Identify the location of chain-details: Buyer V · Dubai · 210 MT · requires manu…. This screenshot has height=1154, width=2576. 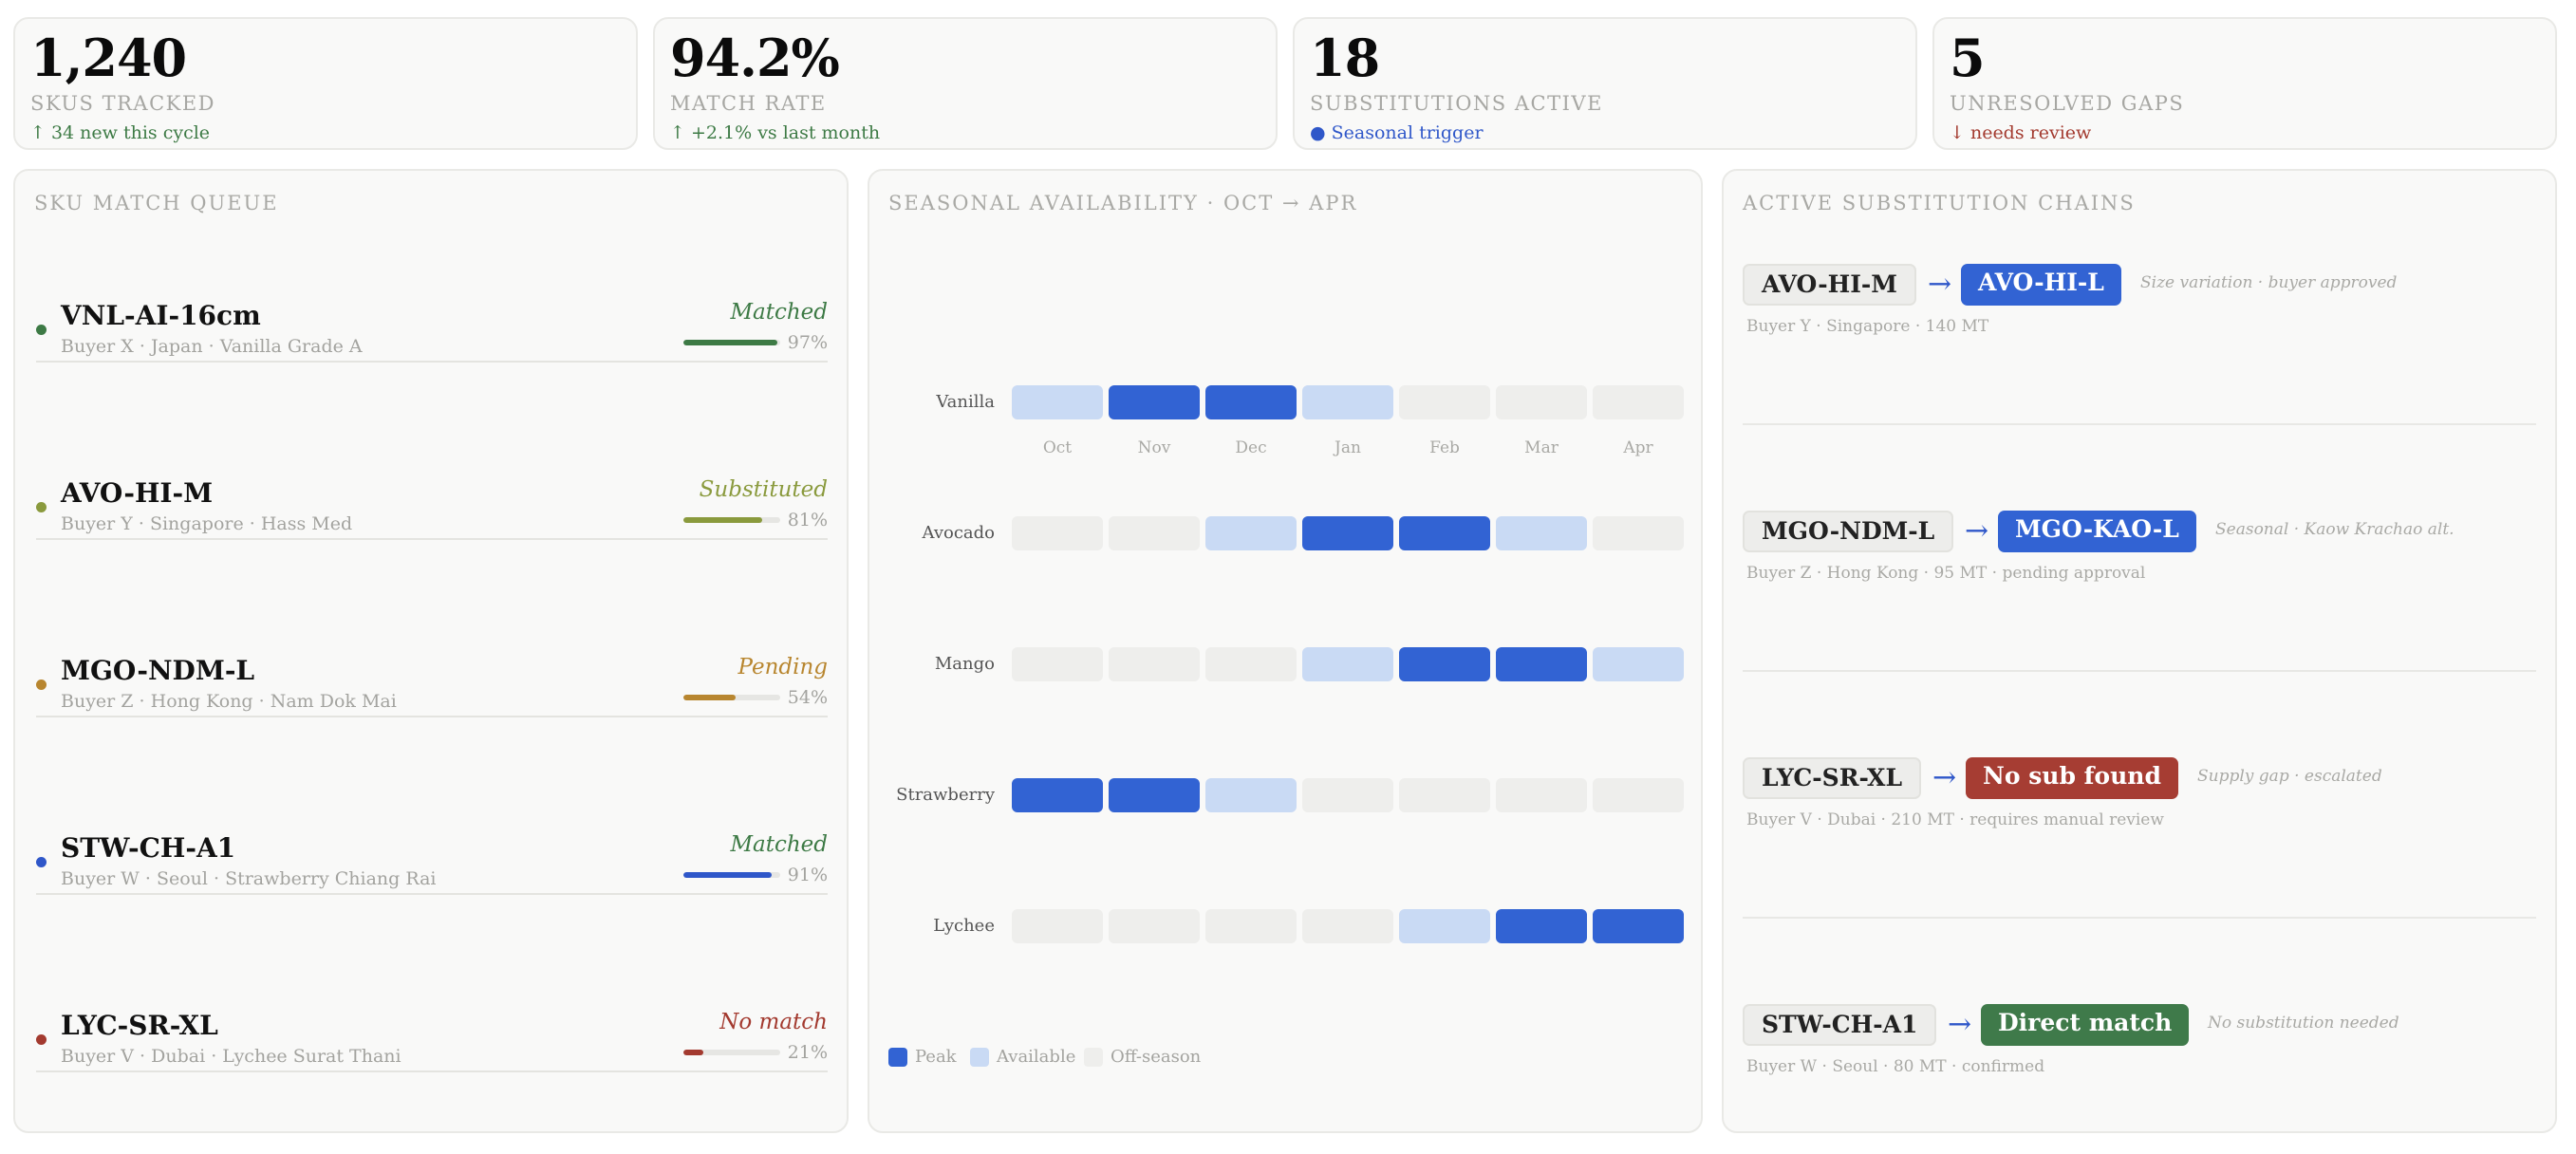
(1955, 819).